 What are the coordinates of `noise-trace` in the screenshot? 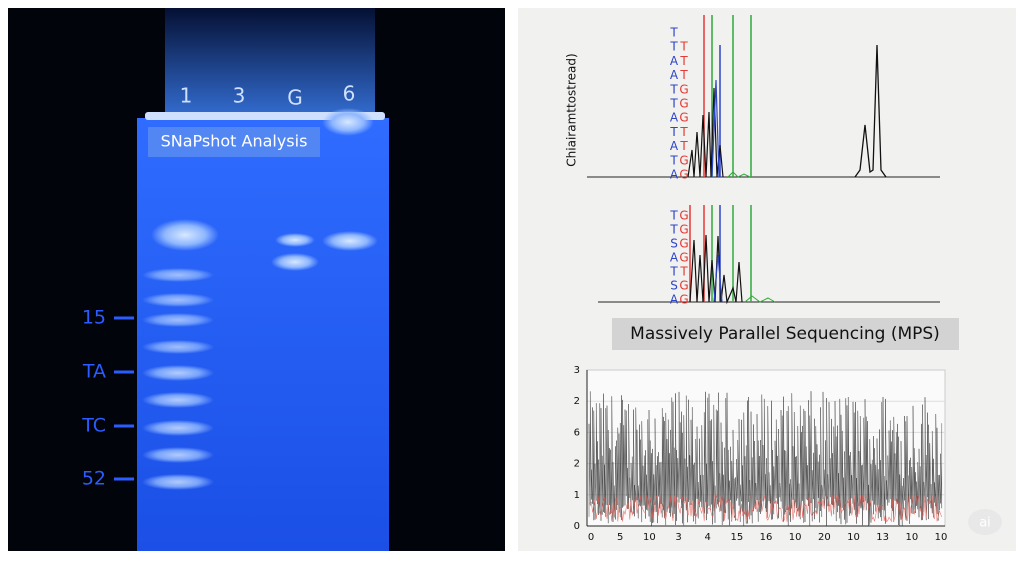 It's located at (765, 458).